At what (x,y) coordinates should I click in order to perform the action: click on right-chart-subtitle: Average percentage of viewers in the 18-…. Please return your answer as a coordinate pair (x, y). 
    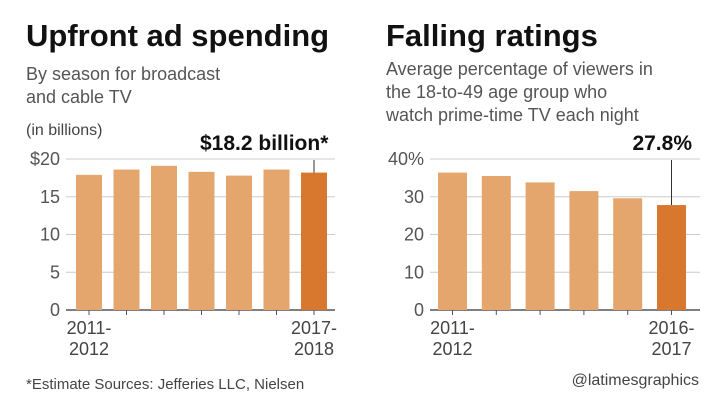
    Looking at the image, I should click on (519, 92).